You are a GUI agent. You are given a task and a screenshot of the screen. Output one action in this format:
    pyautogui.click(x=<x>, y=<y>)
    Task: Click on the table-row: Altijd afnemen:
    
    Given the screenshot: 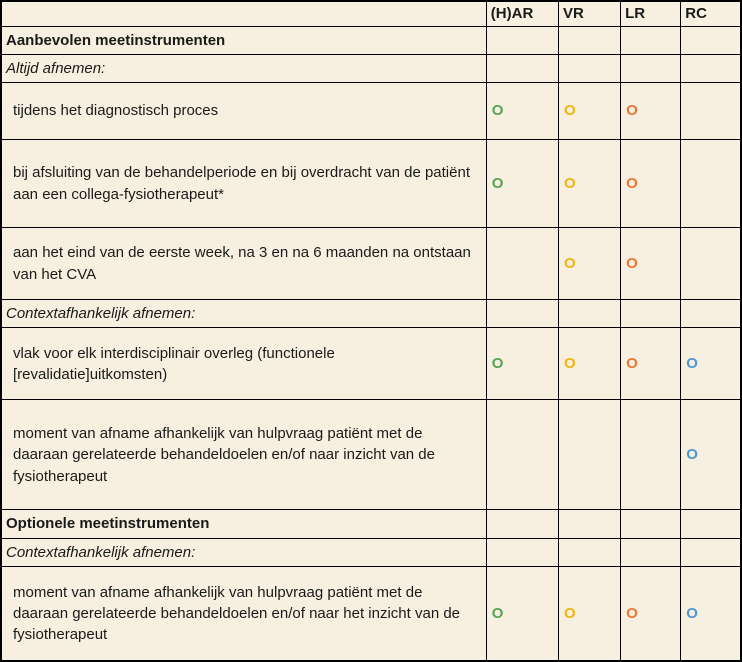 What is the action you would take?
    pyautogui.click(x=371, y=68)
    